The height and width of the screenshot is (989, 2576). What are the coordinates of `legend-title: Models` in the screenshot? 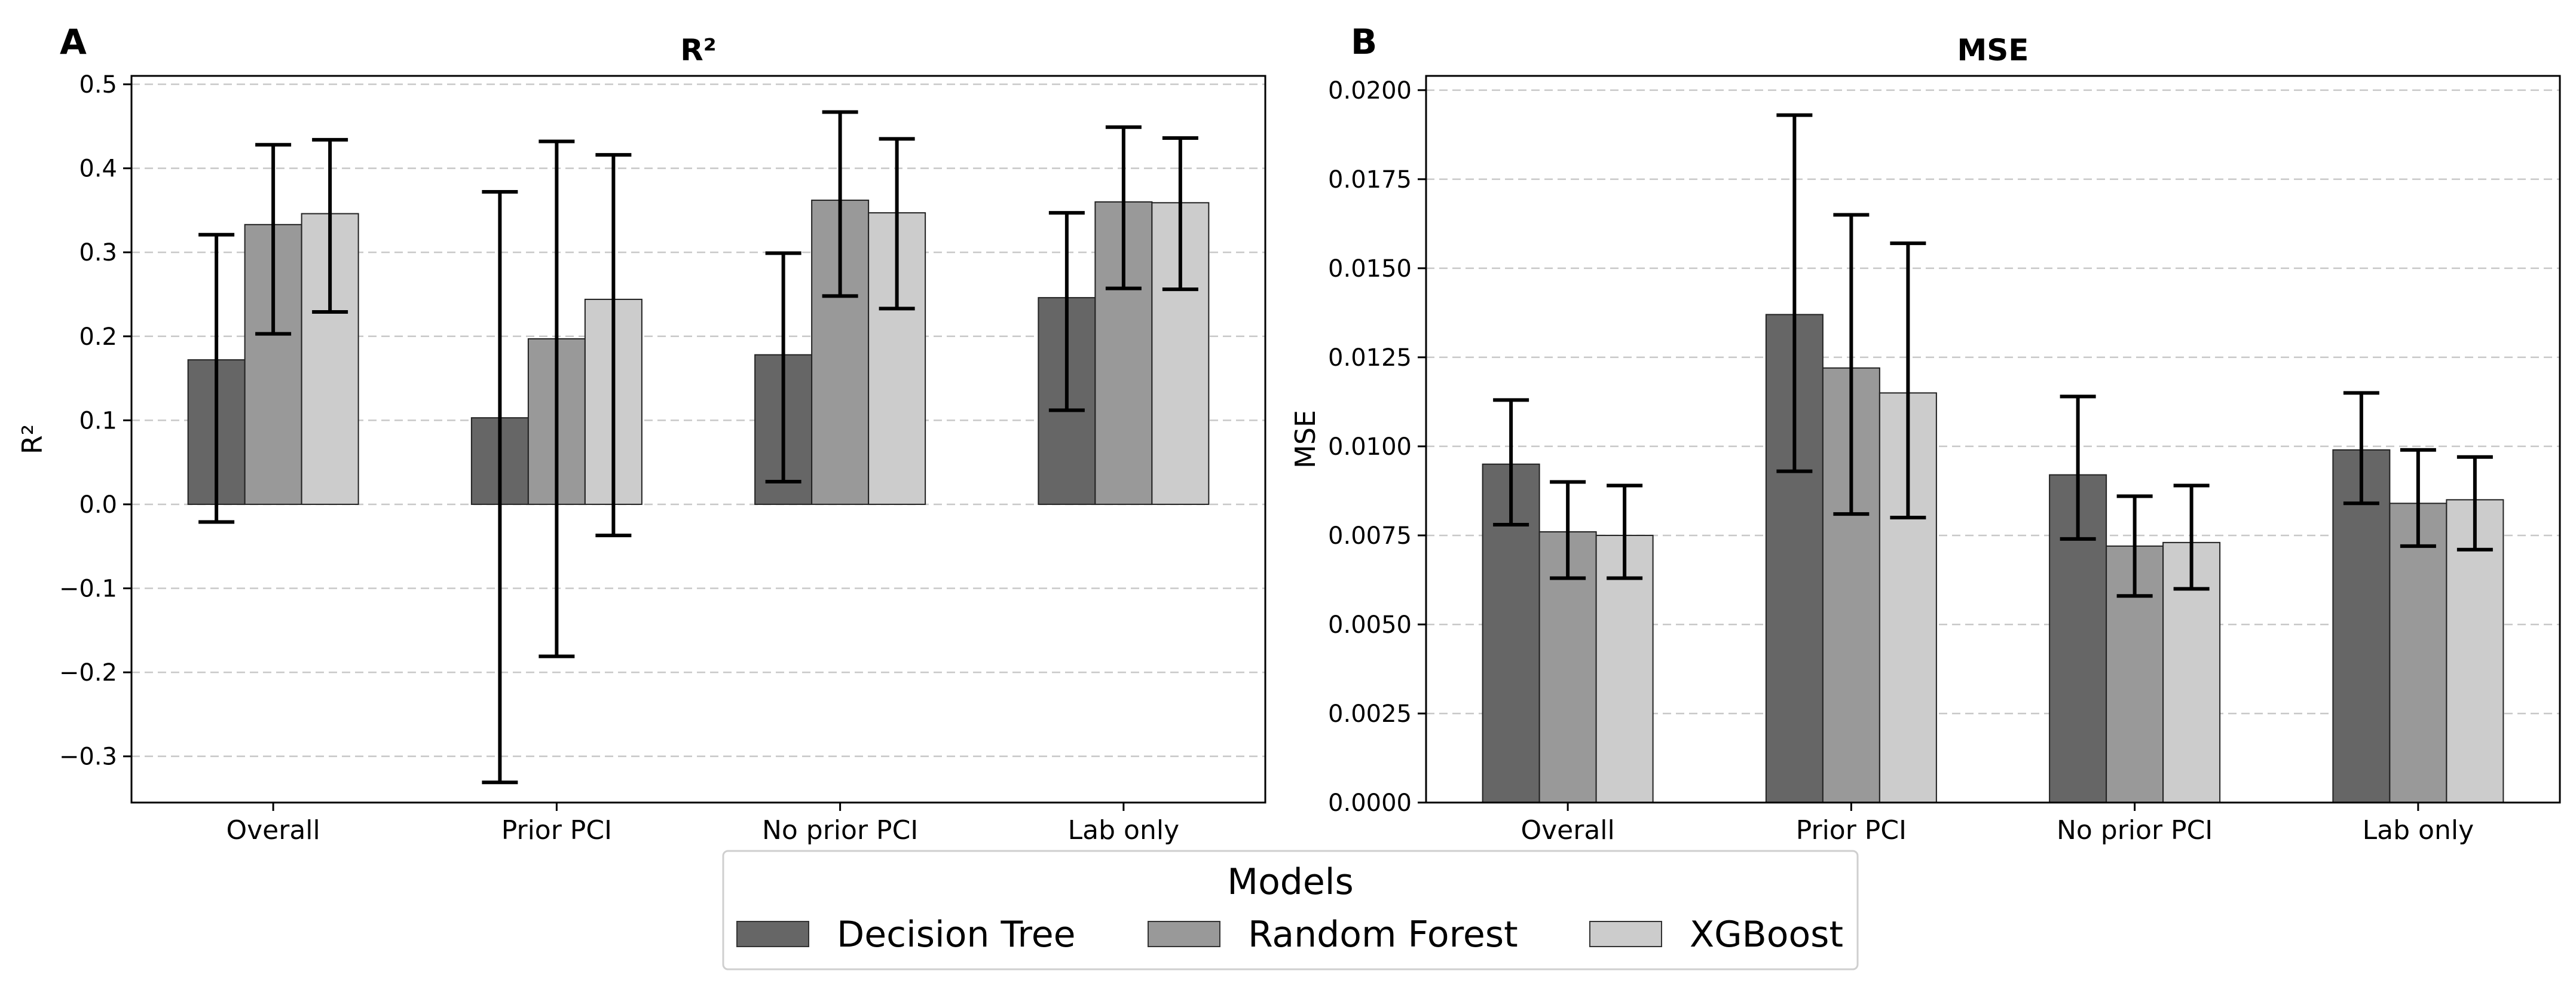 It's located at (1290, 882).